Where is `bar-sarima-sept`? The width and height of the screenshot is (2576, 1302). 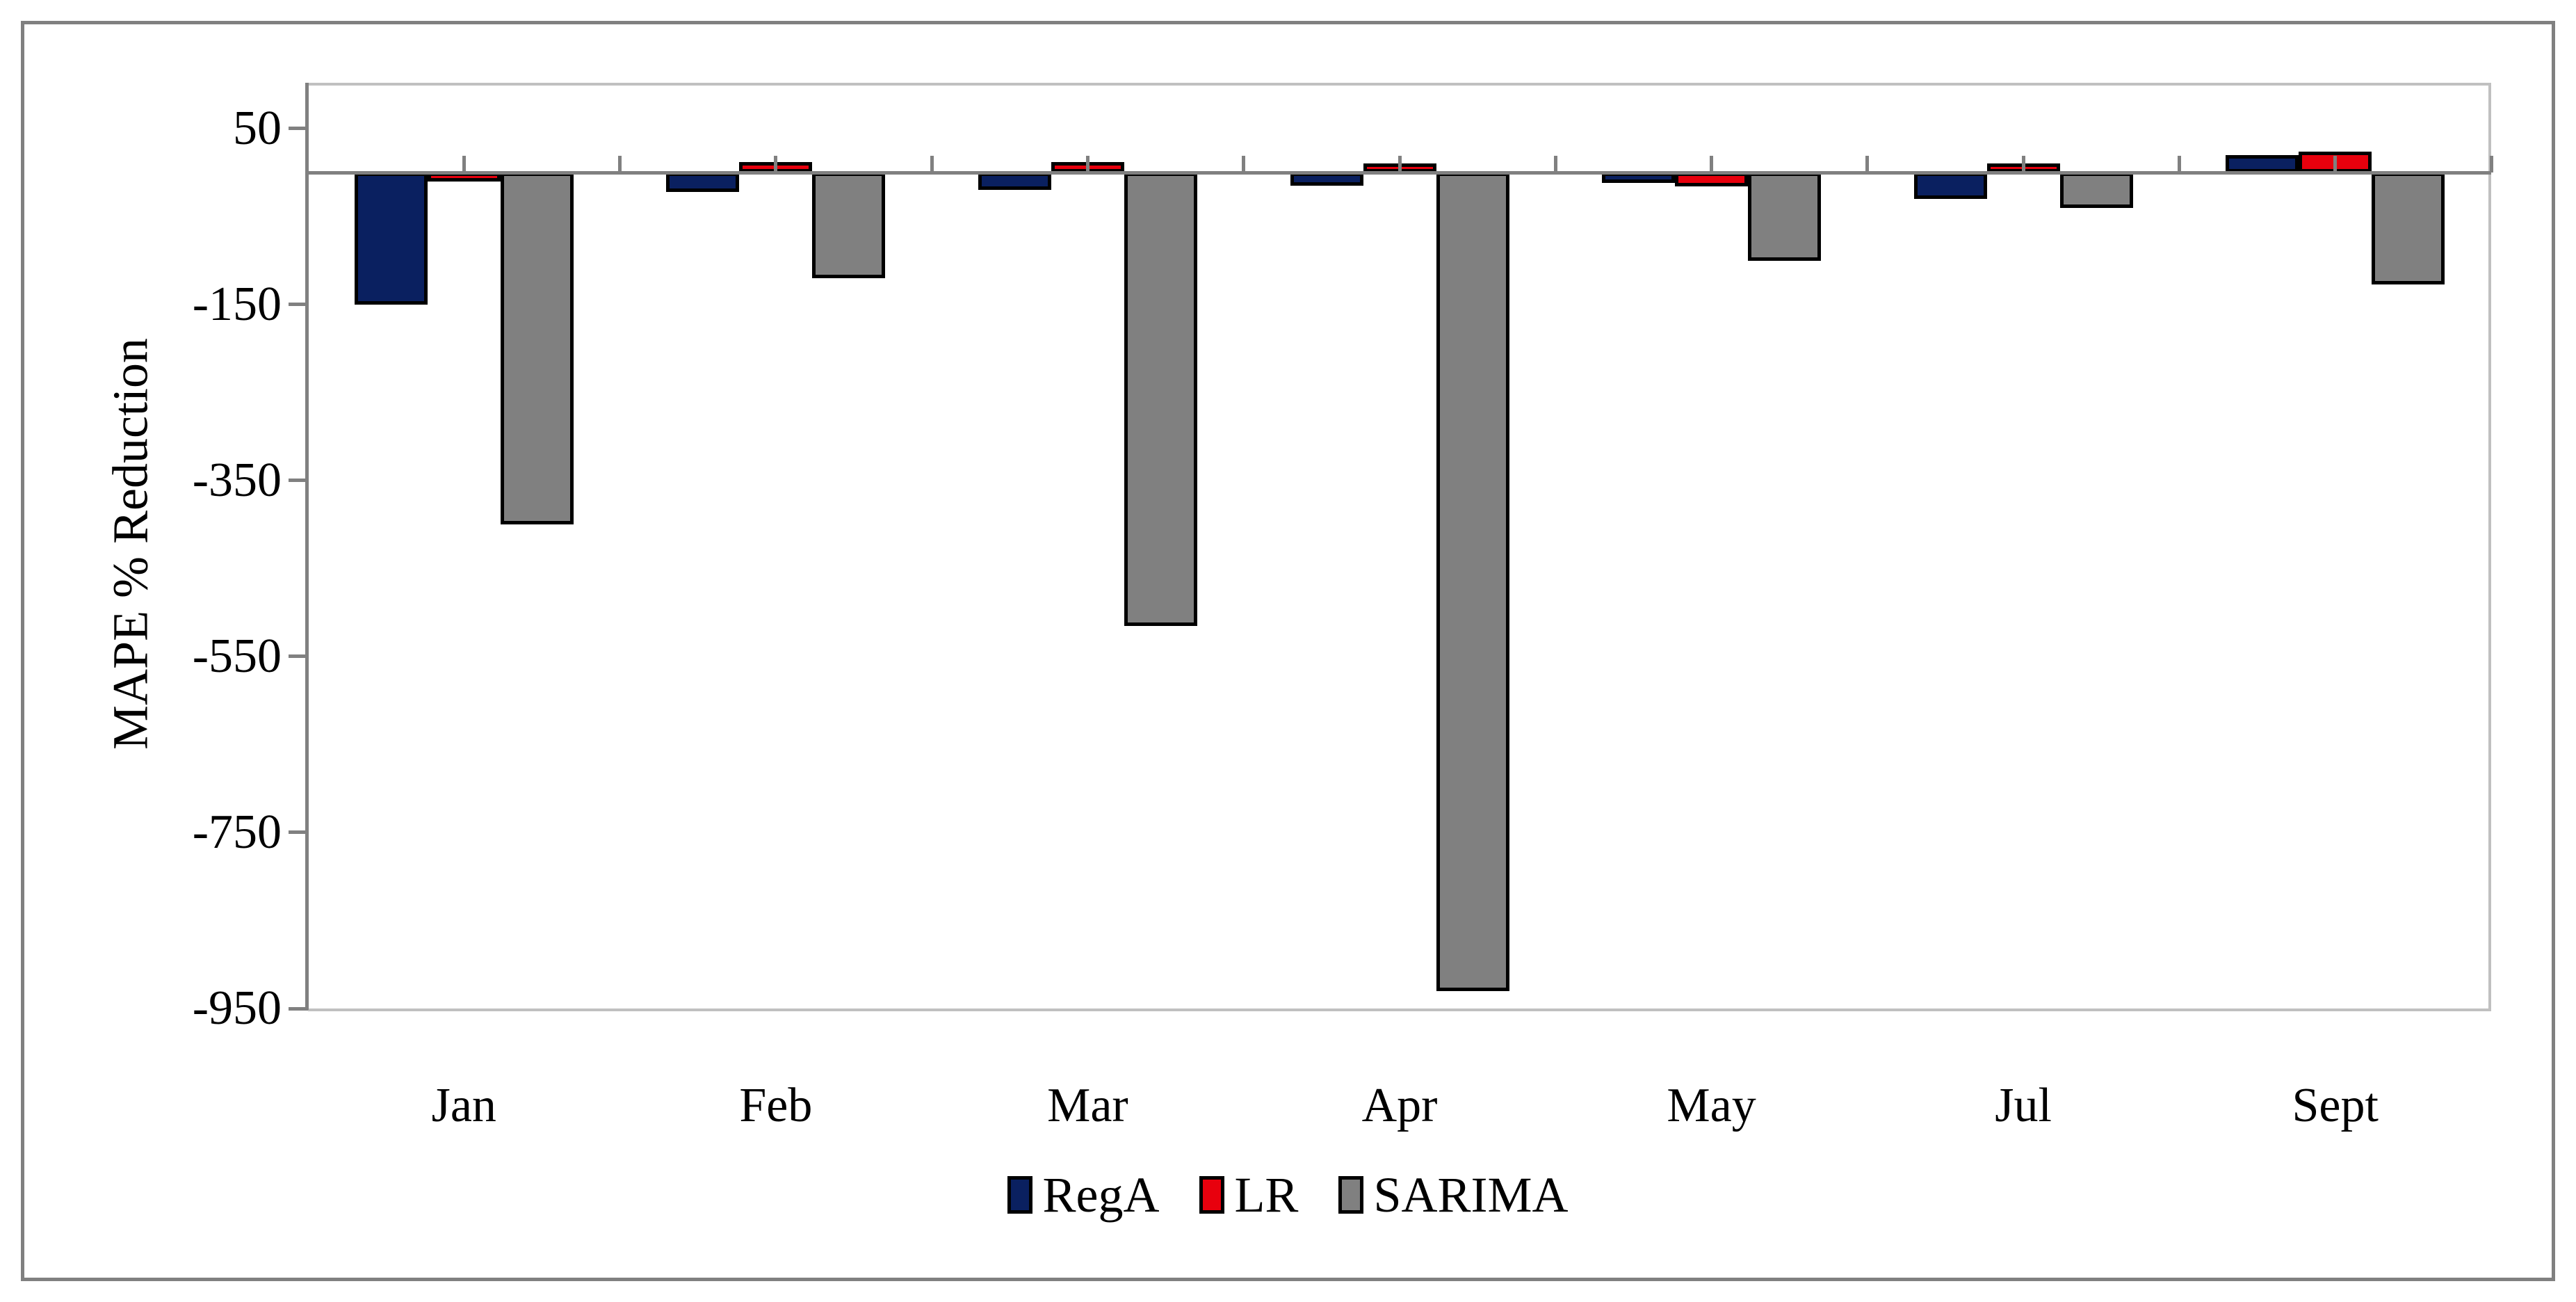
bar-sarima-sept is located at coordinates (2408, 228).